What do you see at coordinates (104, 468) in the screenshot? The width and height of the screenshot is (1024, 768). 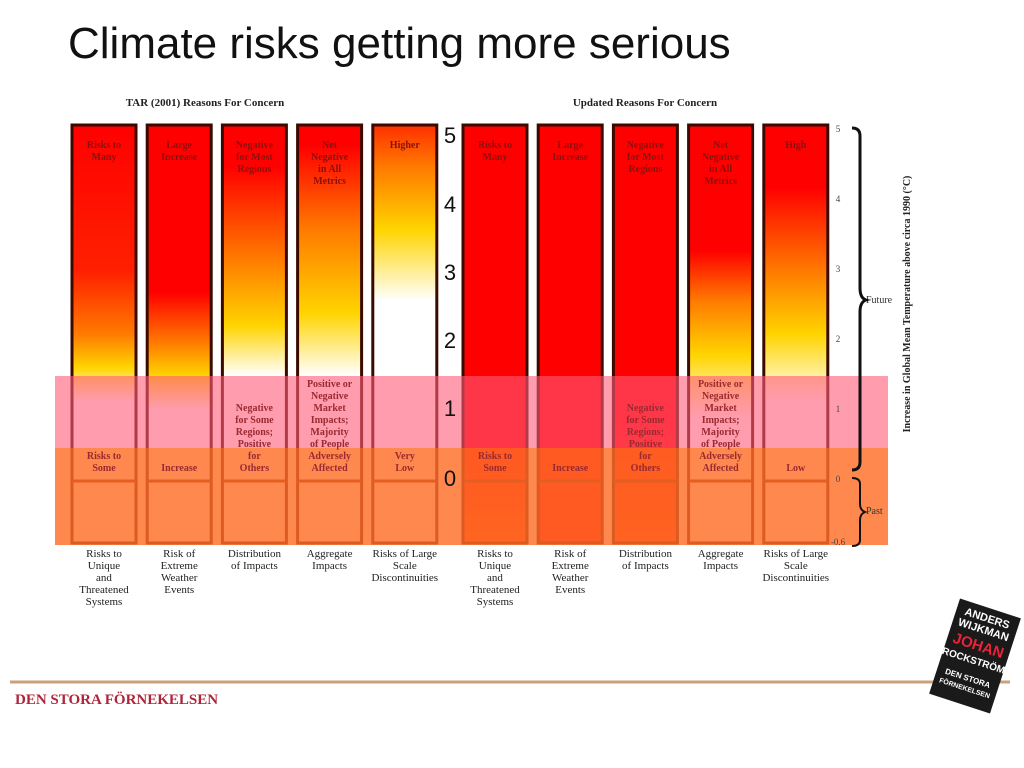 I see `low-label: Some` at bounding box center [104, 468].